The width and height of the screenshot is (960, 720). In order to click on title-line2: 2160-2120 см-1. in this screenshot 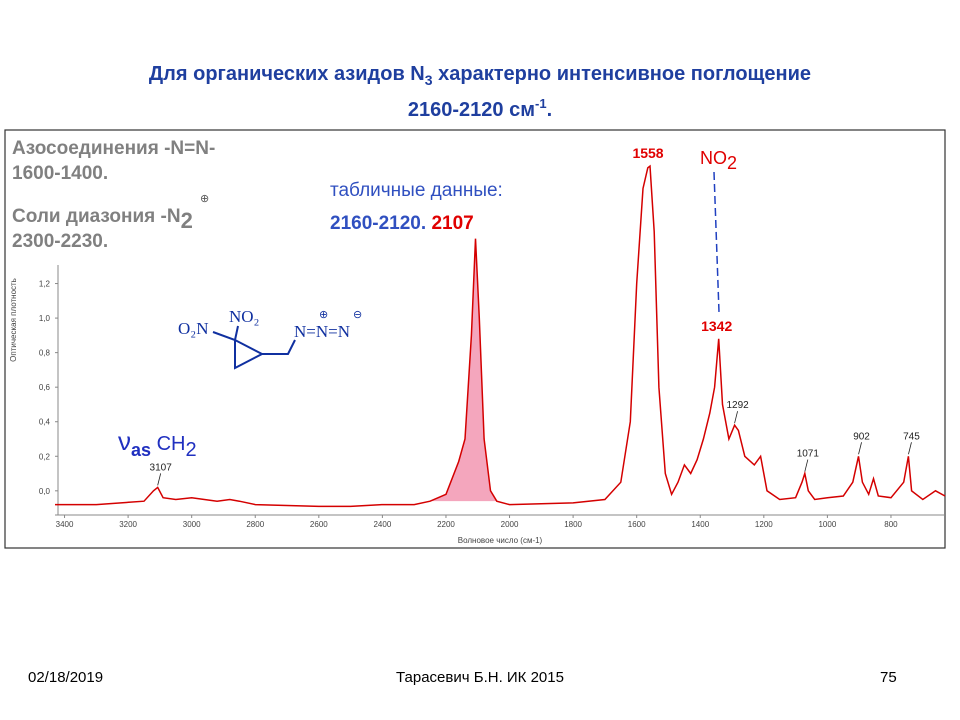, I will do `click(480, 108)`.